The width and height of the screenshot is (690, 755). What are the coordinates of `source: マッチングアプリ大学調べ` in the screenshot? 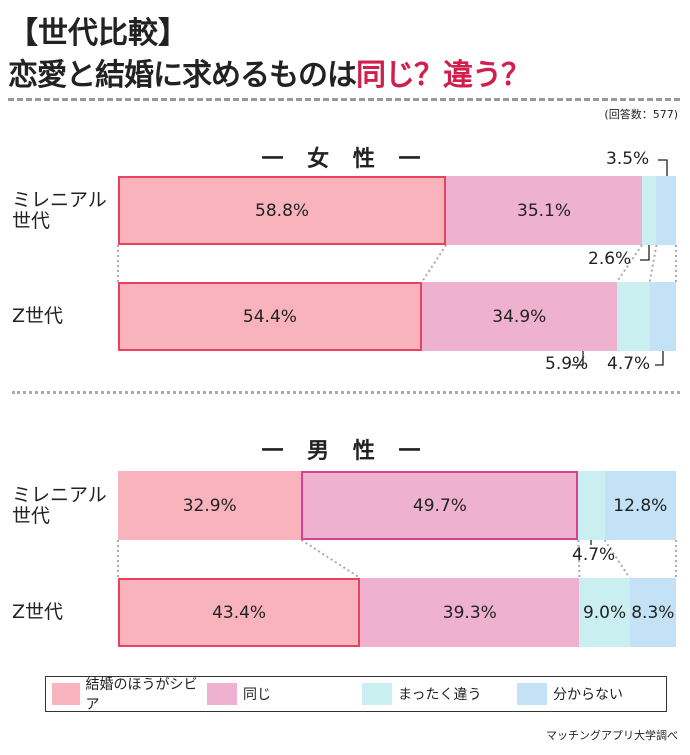 It's located at (612, 735).